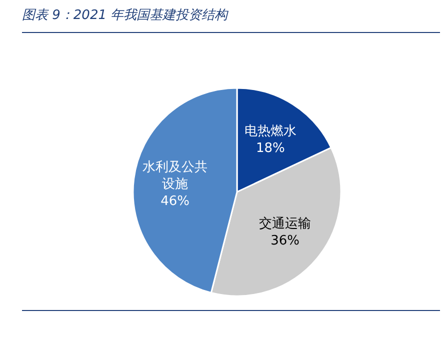 Image resolution: width=446 pixels, height=347 pixels. I want to click on slice-label: 电热燃水, so click(270, 130).